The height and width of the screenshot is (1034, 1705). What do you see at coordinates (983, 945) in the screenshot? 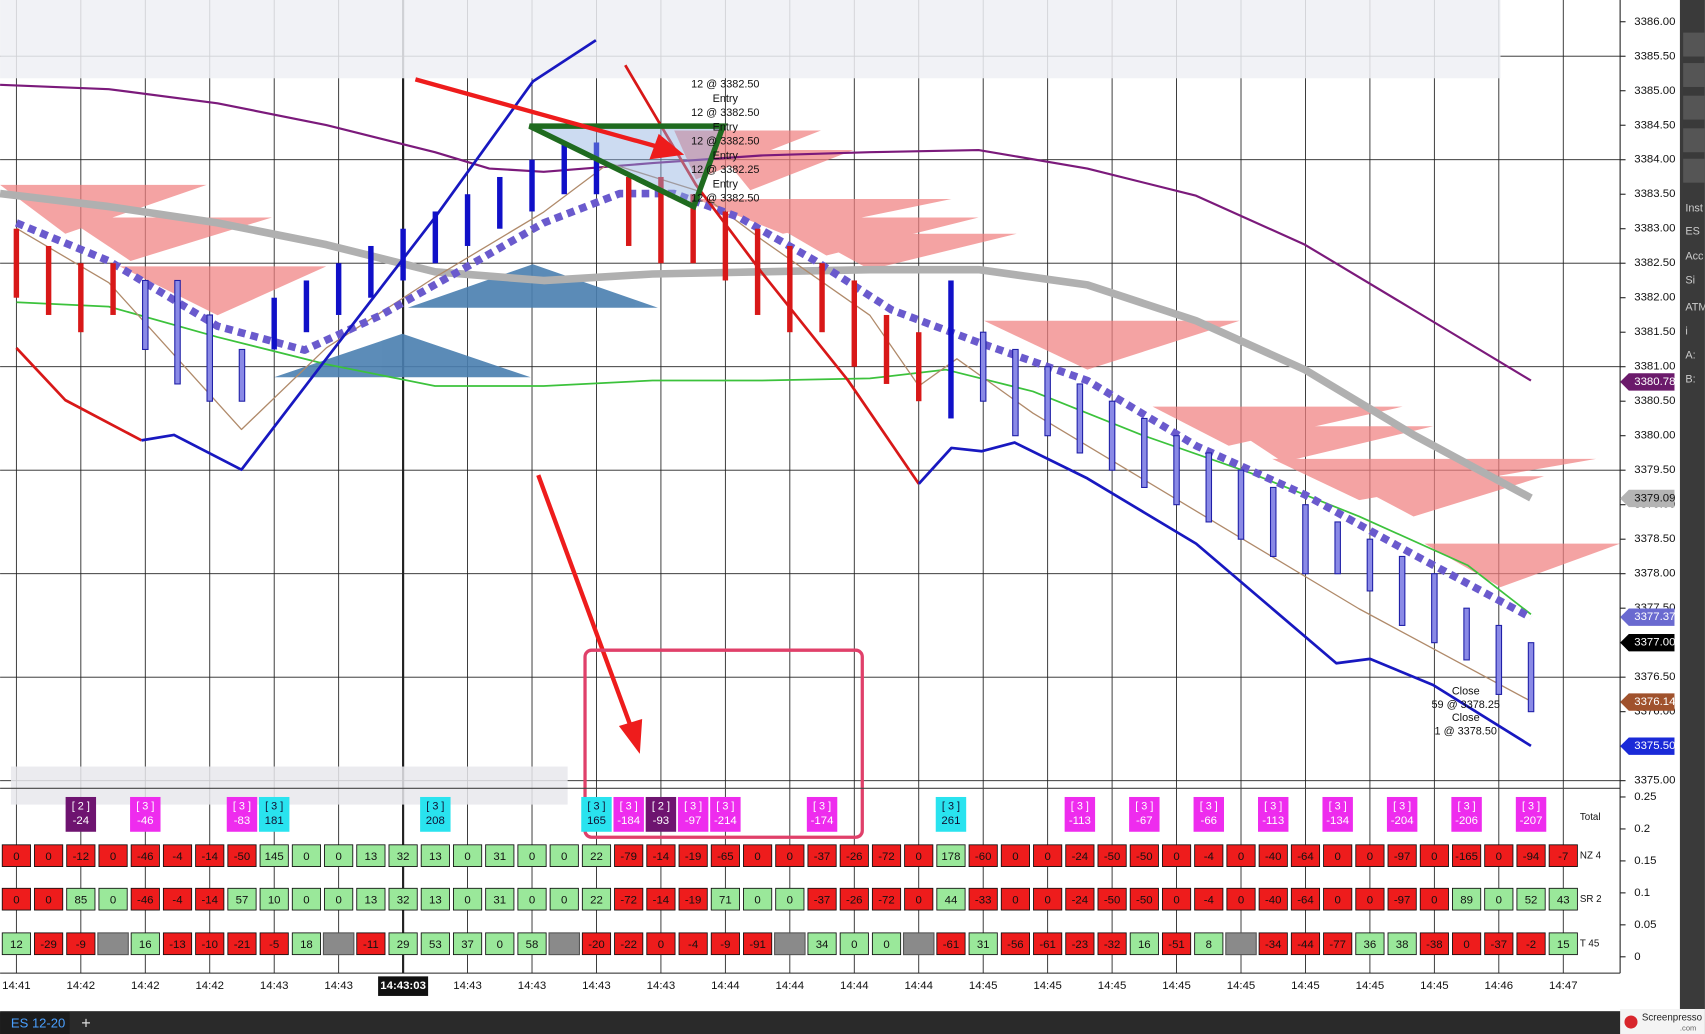
I see `value-label: 31` at bounding box center [983, 945].